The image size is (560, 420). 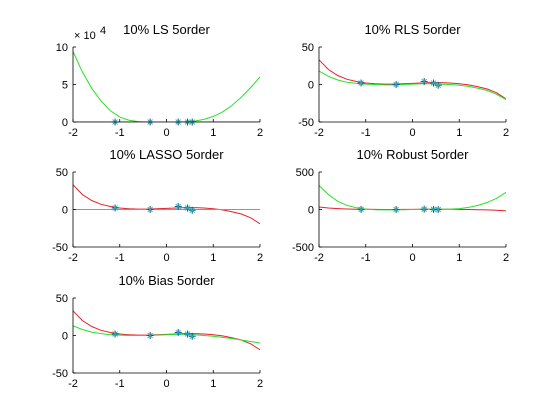 I want to click on y-multiplier-exponent: 4, so click(x=103, y=31).